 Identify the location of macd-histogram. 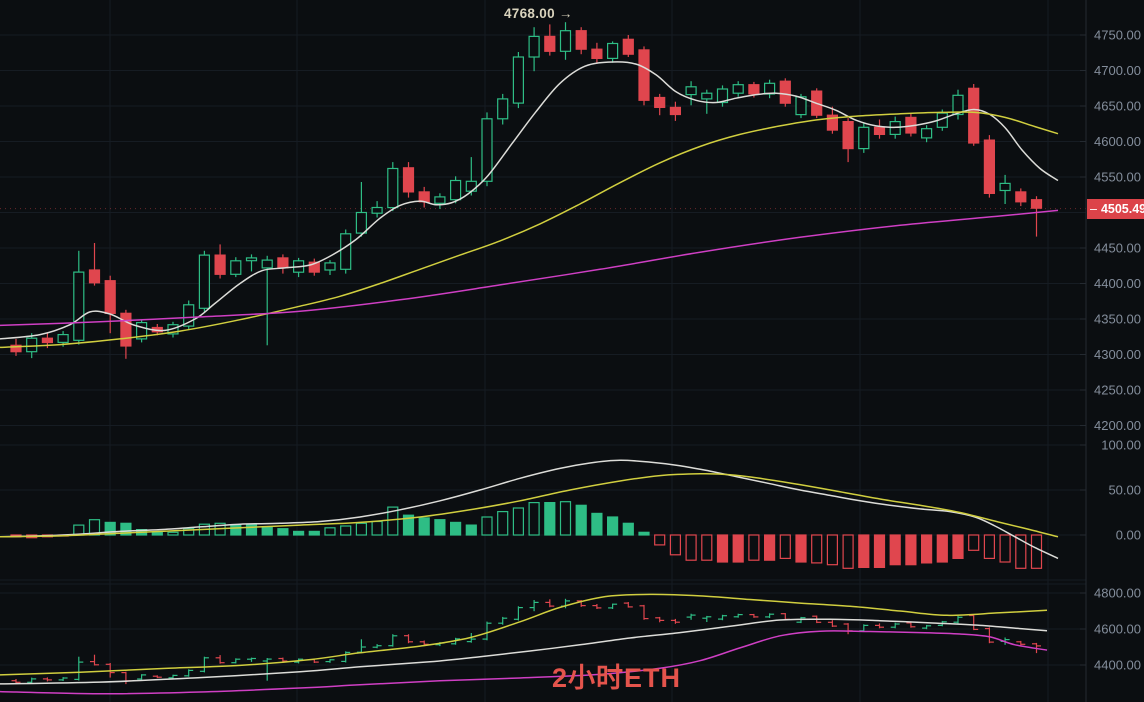
(526, 535).